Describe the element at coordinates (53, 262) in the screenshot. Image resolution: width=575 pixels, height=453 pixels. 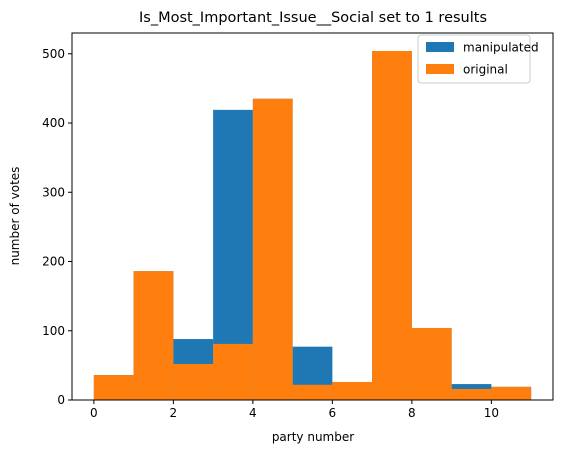
I see `y-tick-label: 200` at that location.